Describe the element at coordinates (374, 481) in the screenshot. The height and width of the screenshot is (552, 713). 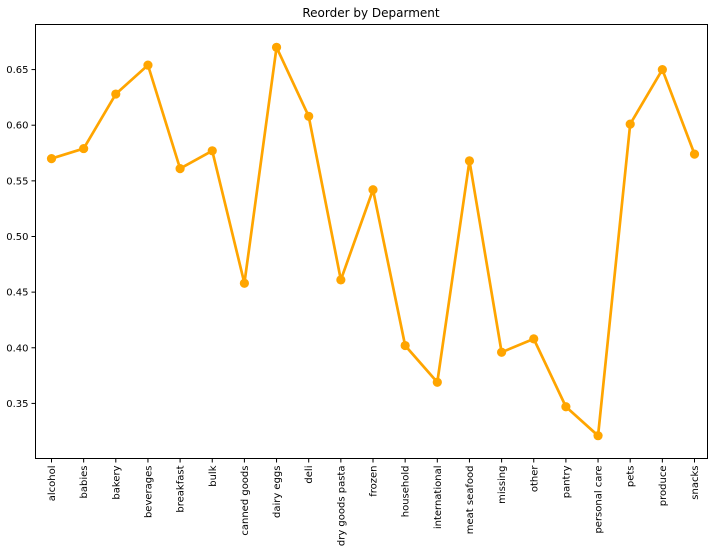
I see `x-tick-label-10: frozen` at that location.